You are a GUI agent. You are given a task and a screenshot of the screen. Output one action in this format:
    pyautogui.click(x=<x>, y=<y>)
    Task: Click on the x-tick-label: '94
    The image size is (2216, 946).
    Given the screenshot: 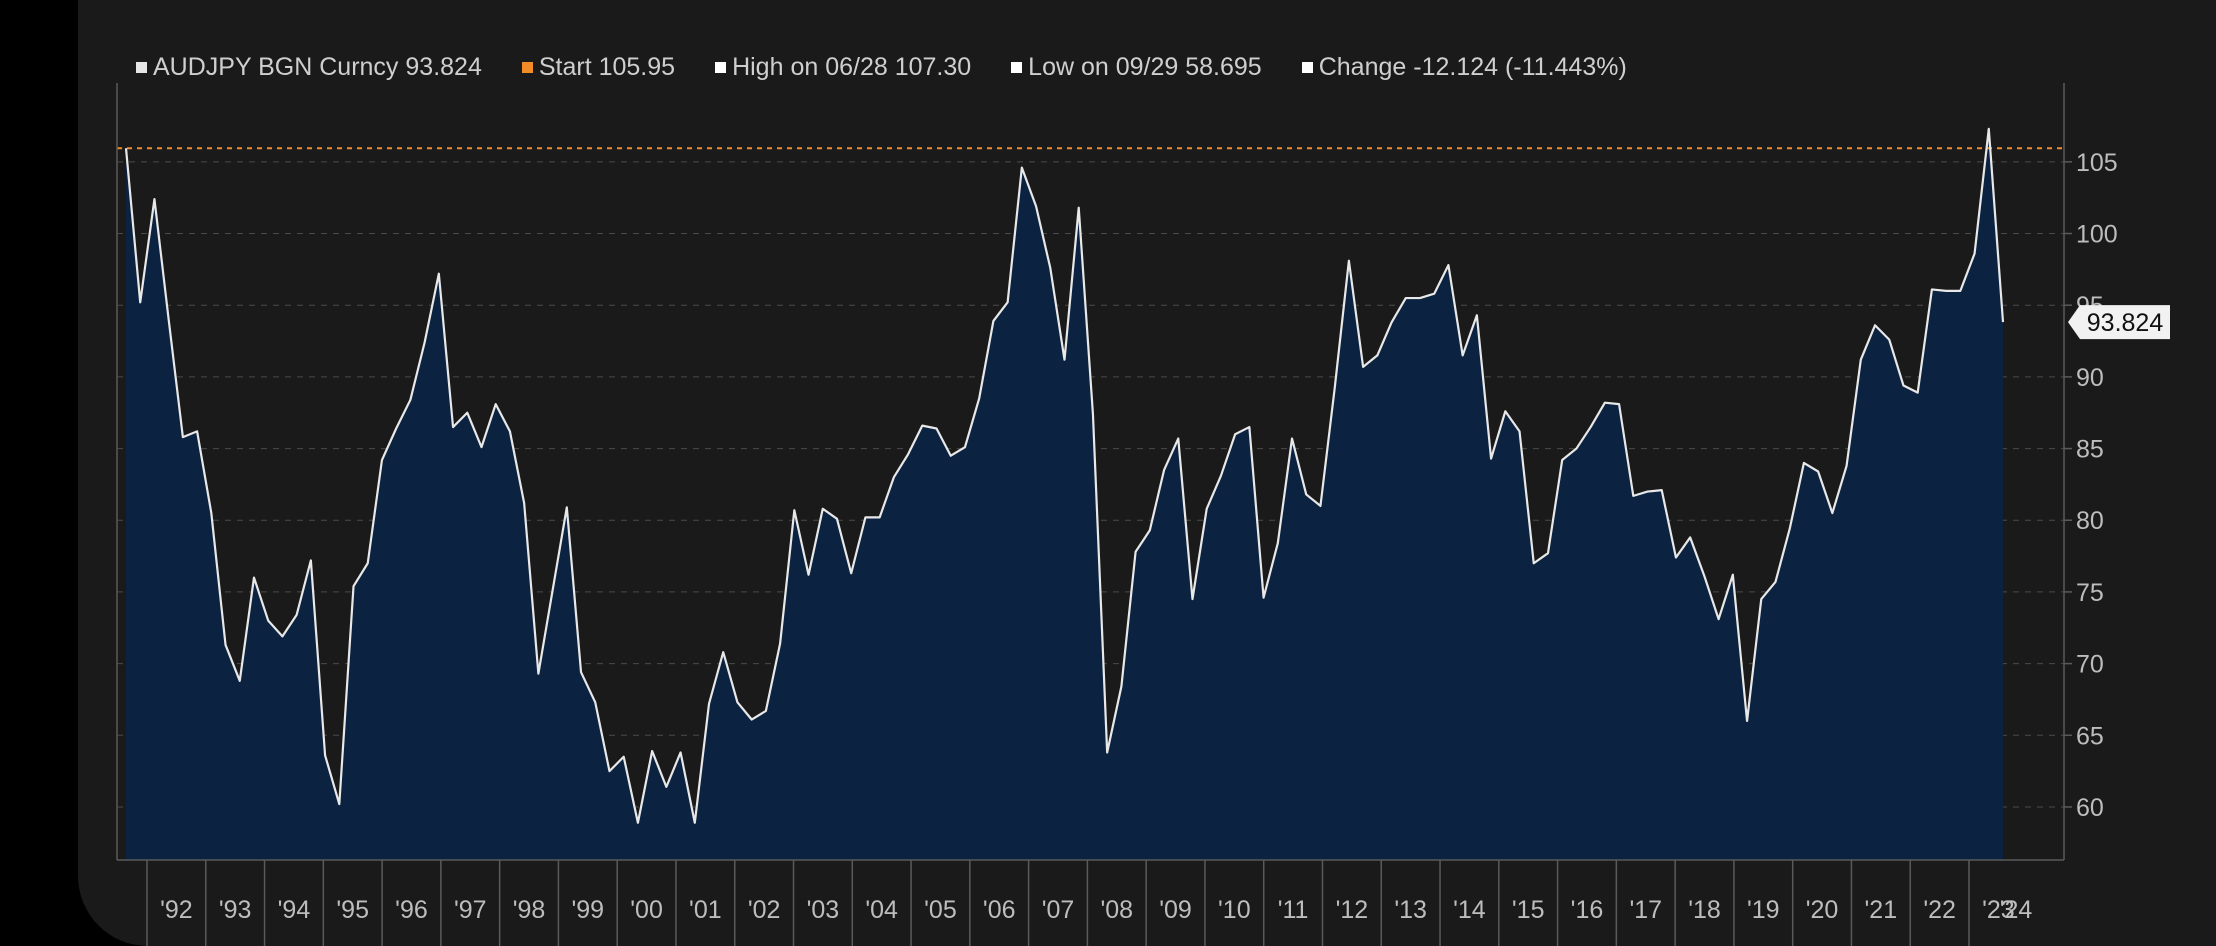 What is the action you would take?
    pyautogui.click(x=294, y=910)
    